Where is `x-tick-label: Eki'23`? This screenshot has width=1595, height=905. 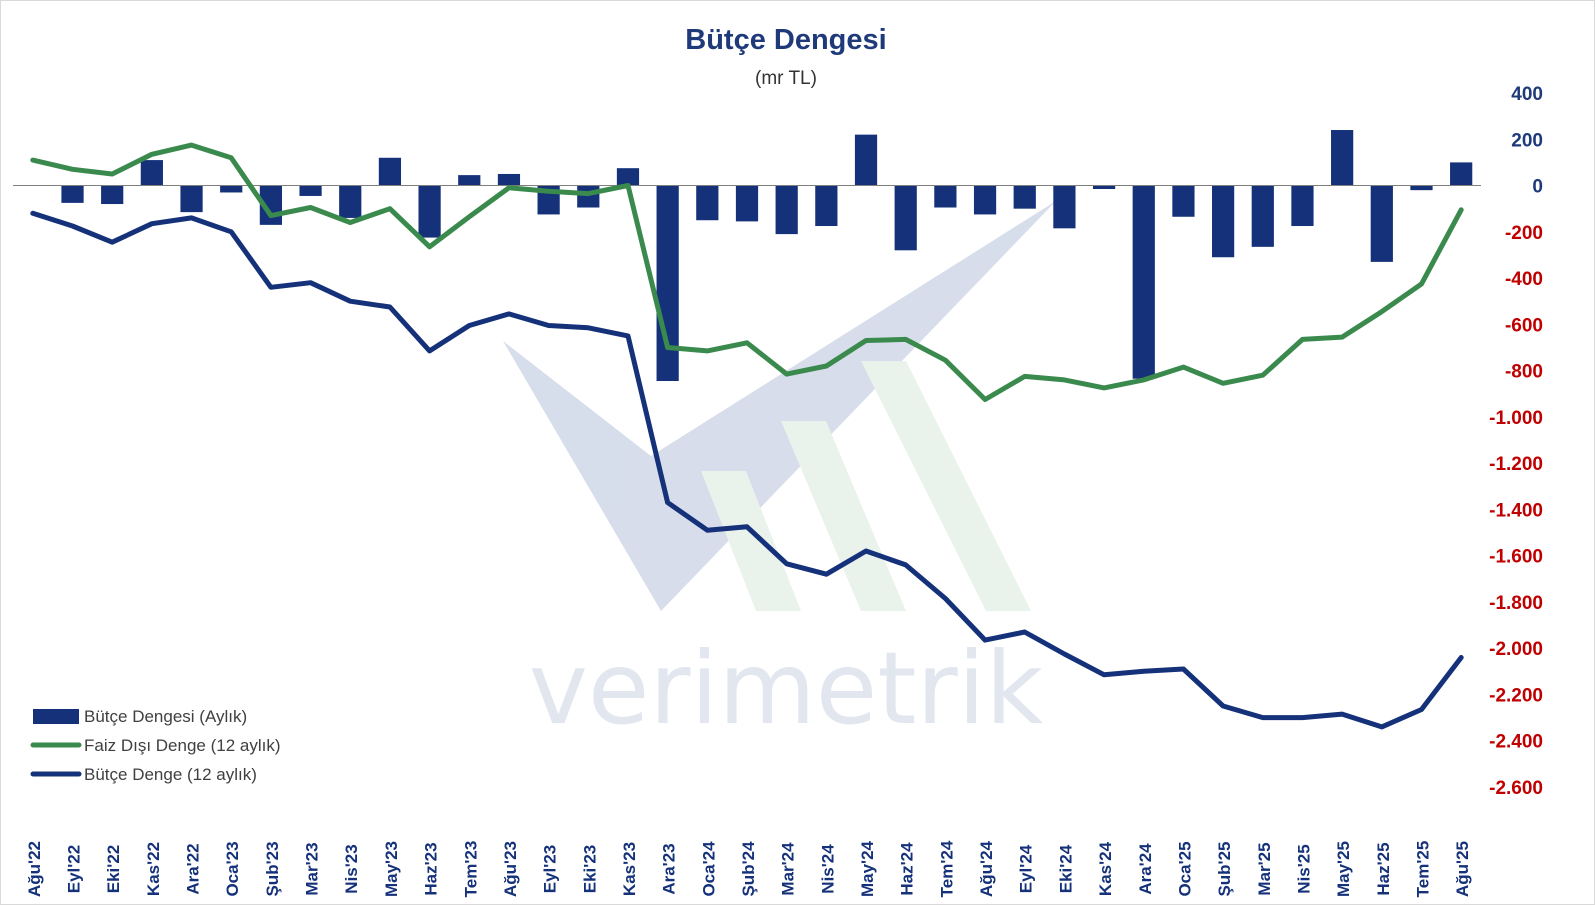 x-tick-label: Eki'23 is located at coordinates (589, 869).